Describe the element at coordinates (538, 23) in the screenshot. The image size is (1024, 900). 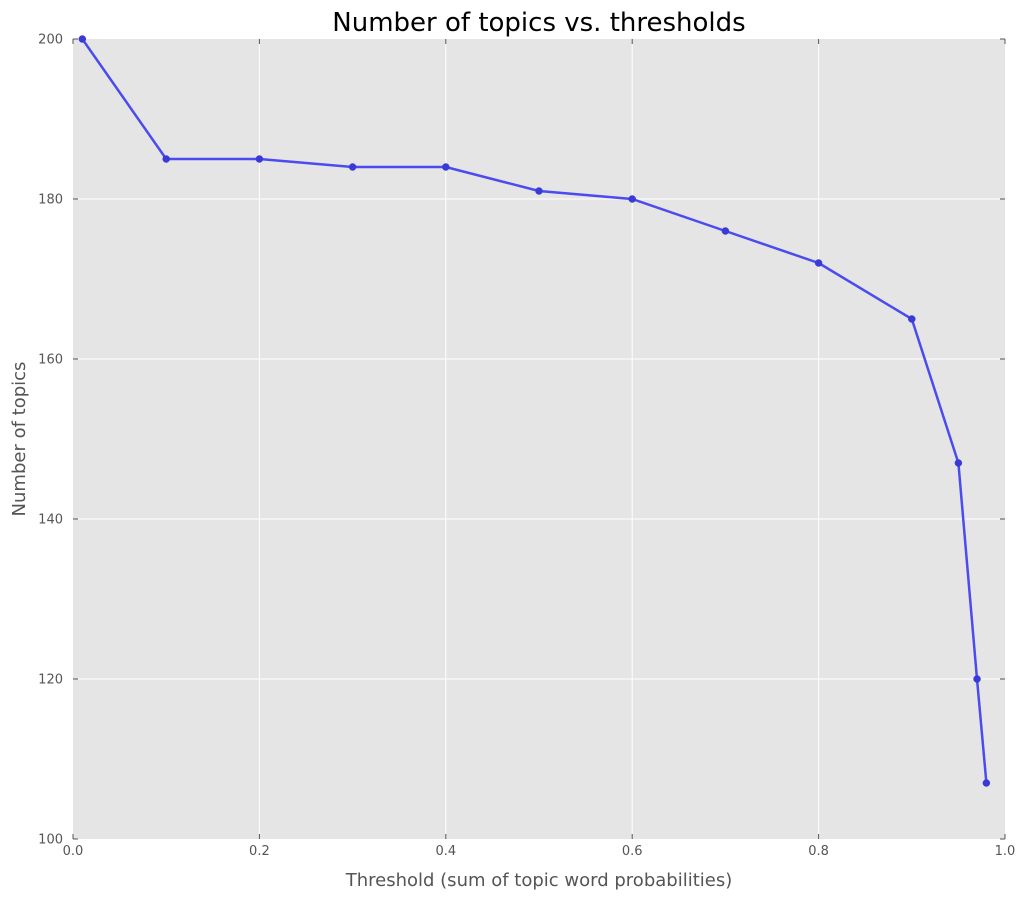
I see `chart-title: Number of topics vs. thresholds` at that location.